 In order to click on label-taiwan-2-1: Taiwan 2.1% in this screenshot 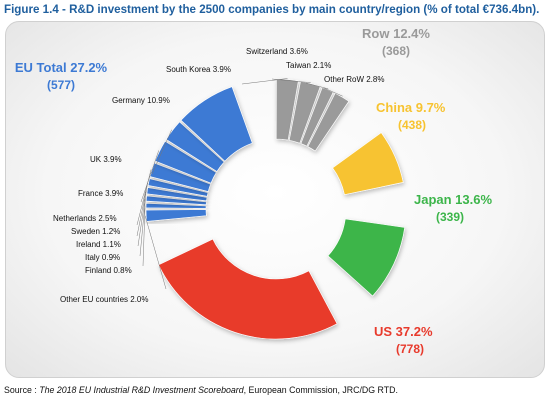, I will do `click(308, 65)`.